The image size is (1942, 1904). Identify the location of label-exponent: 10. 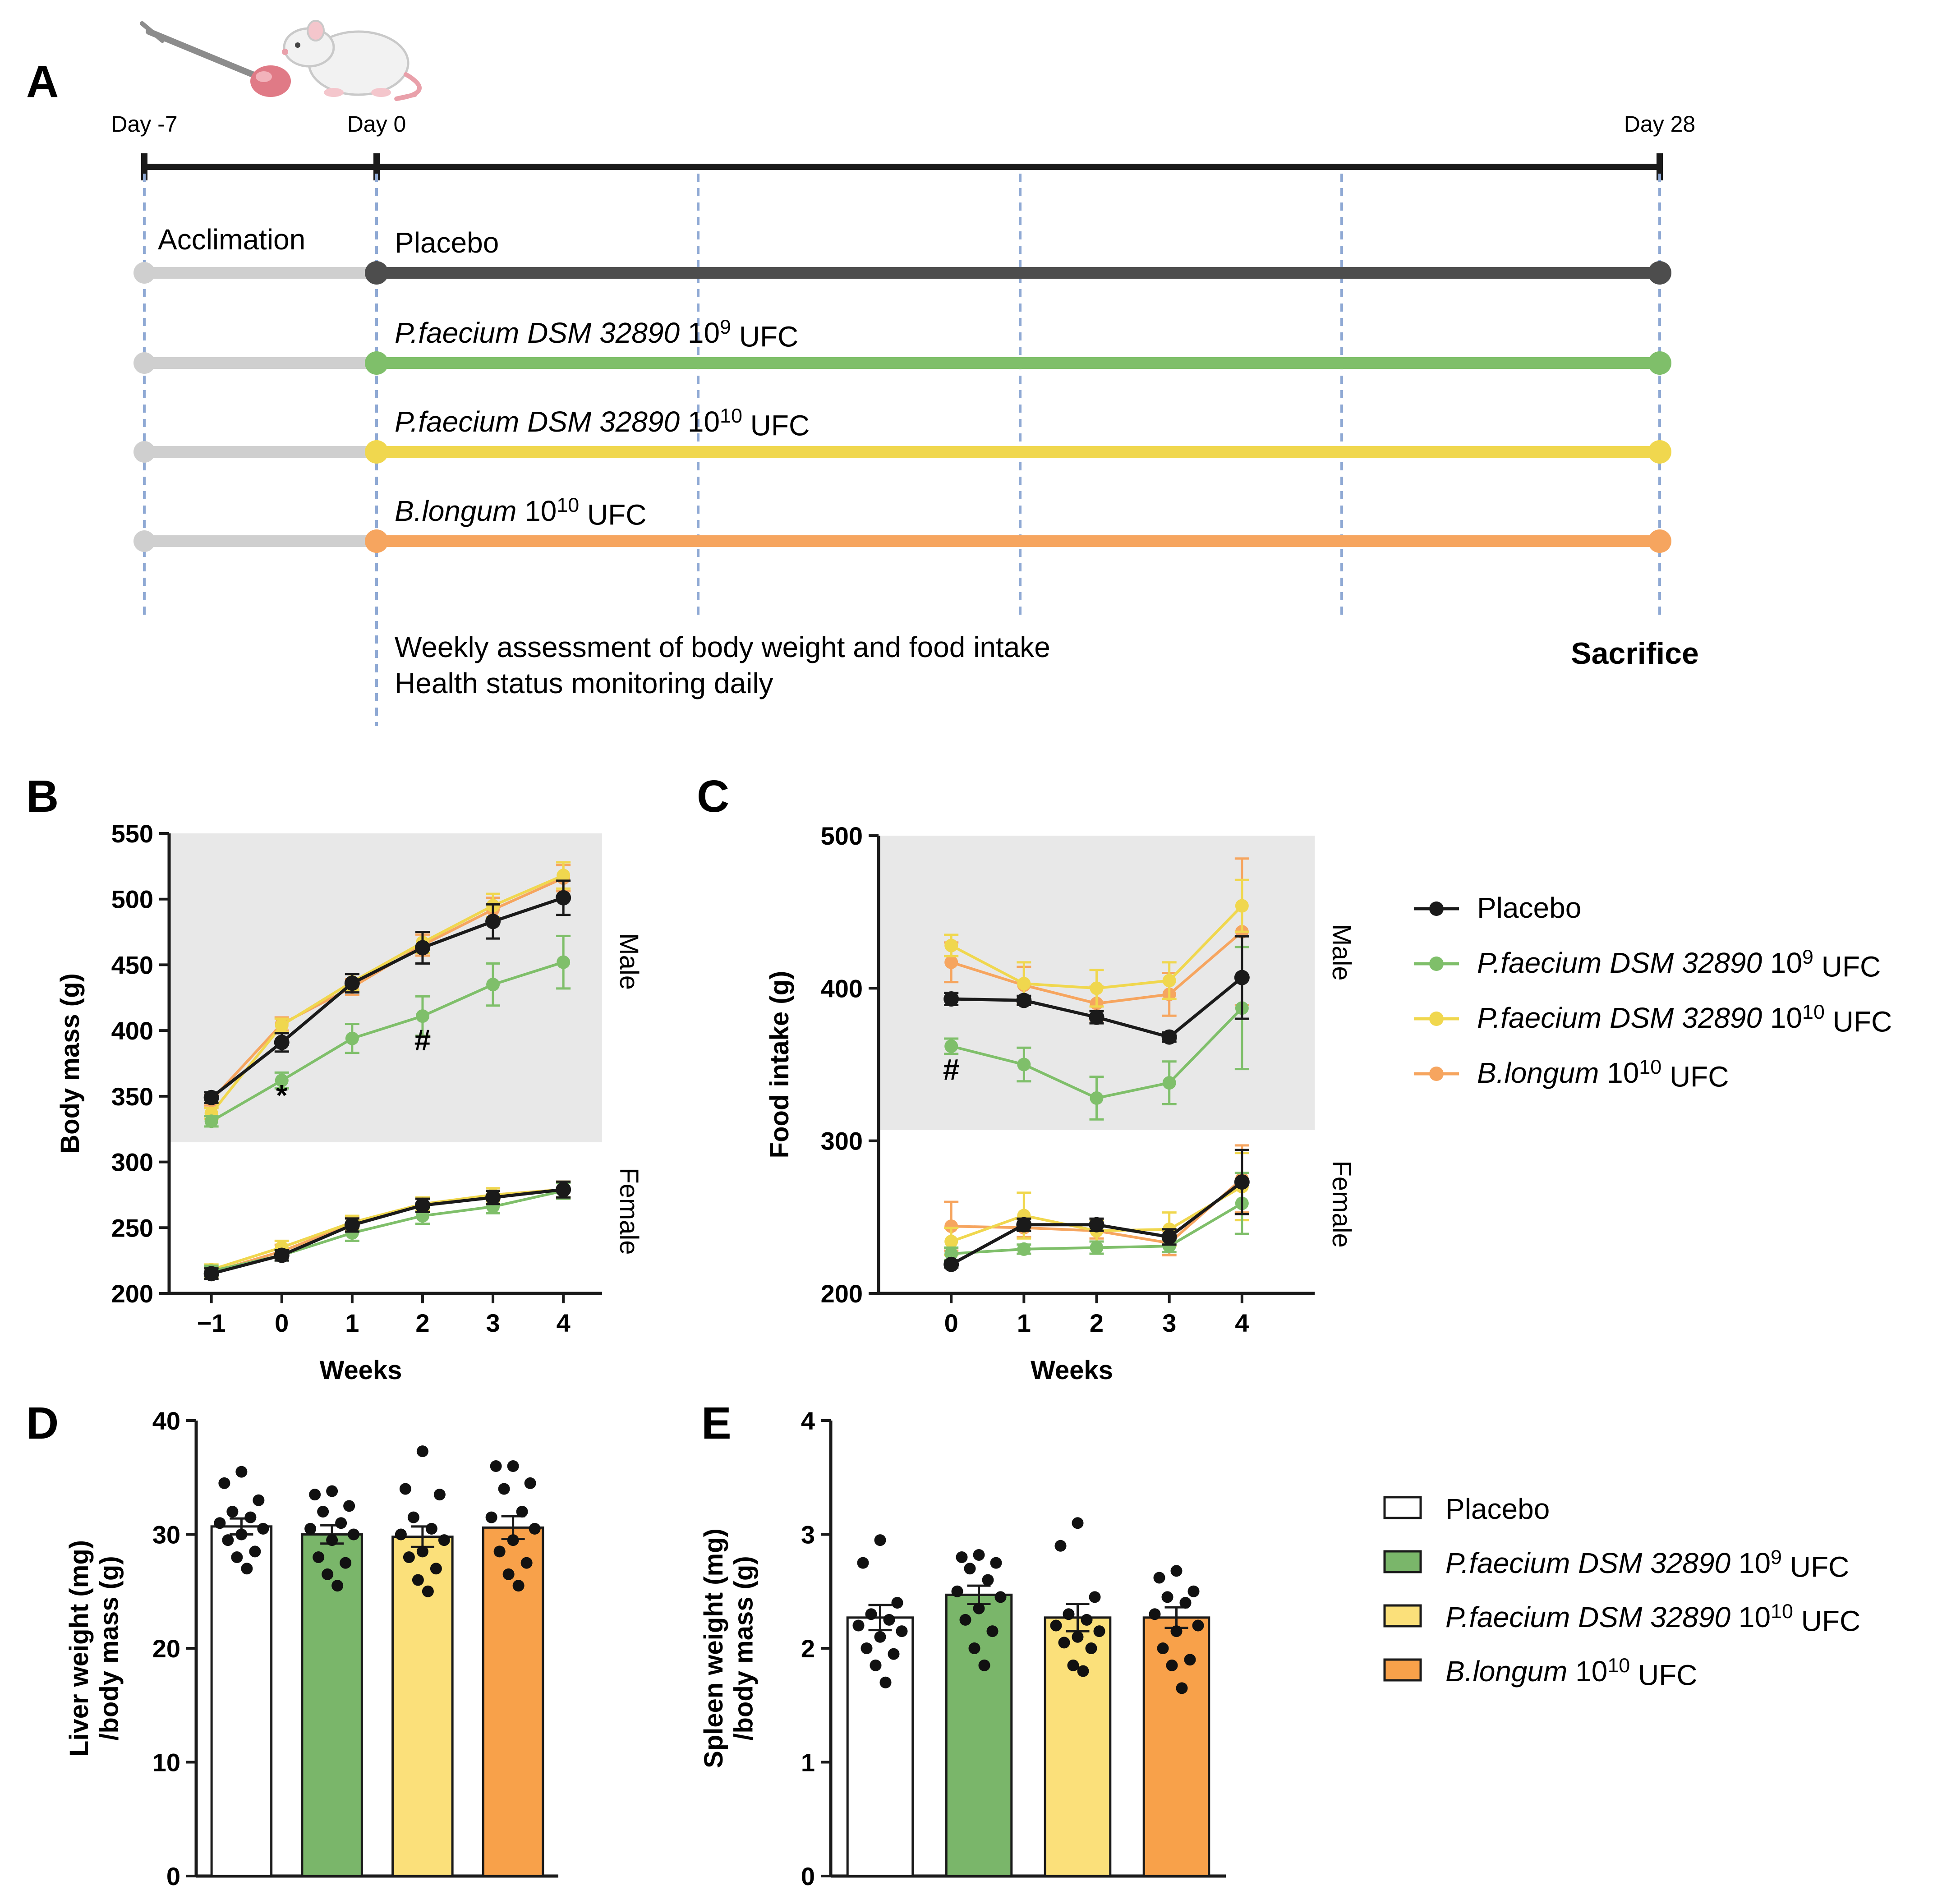
(1618, 1665).